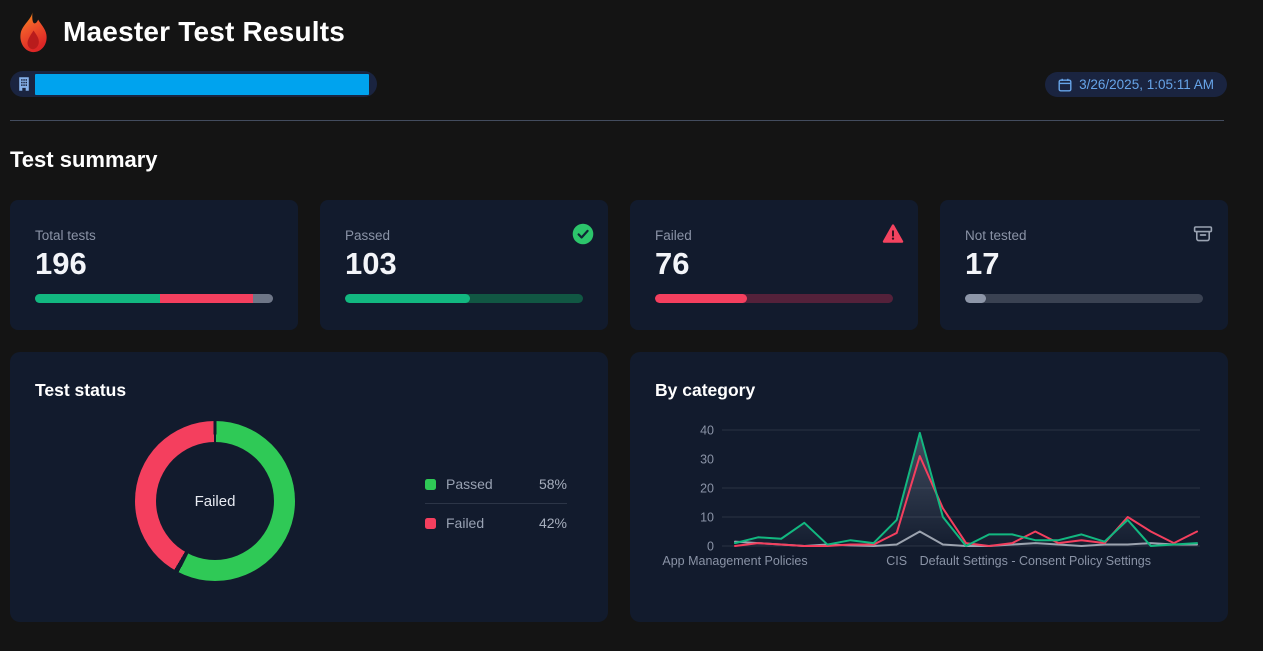  Describe the element at coordinates (707, 431) in the screenshot. I see `svg-text: 40` at that location.